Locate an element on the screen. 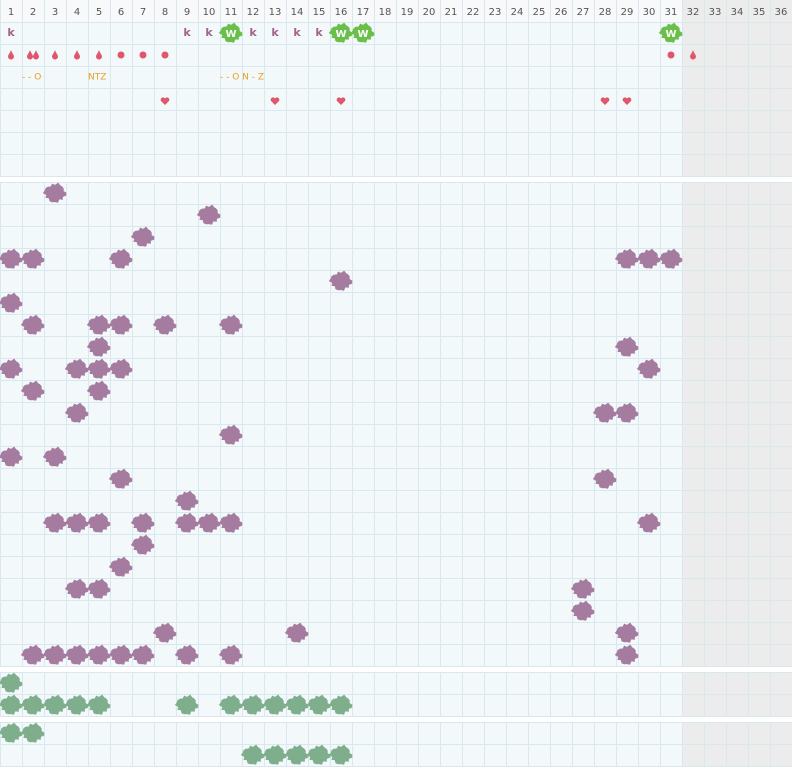  day-number: 32 is located at coordinates (693, 12).